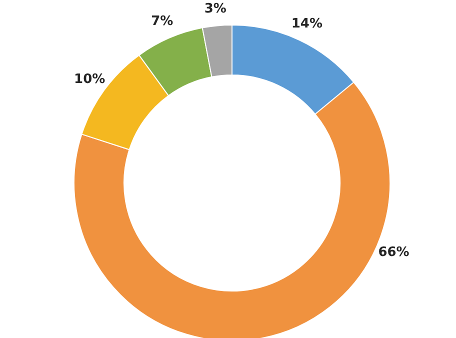 The image size is (456, 338). What do you see at coordinates (162, 21) in the screenshot?
I see `data-label: 7%` at bounding box center [162, 21].